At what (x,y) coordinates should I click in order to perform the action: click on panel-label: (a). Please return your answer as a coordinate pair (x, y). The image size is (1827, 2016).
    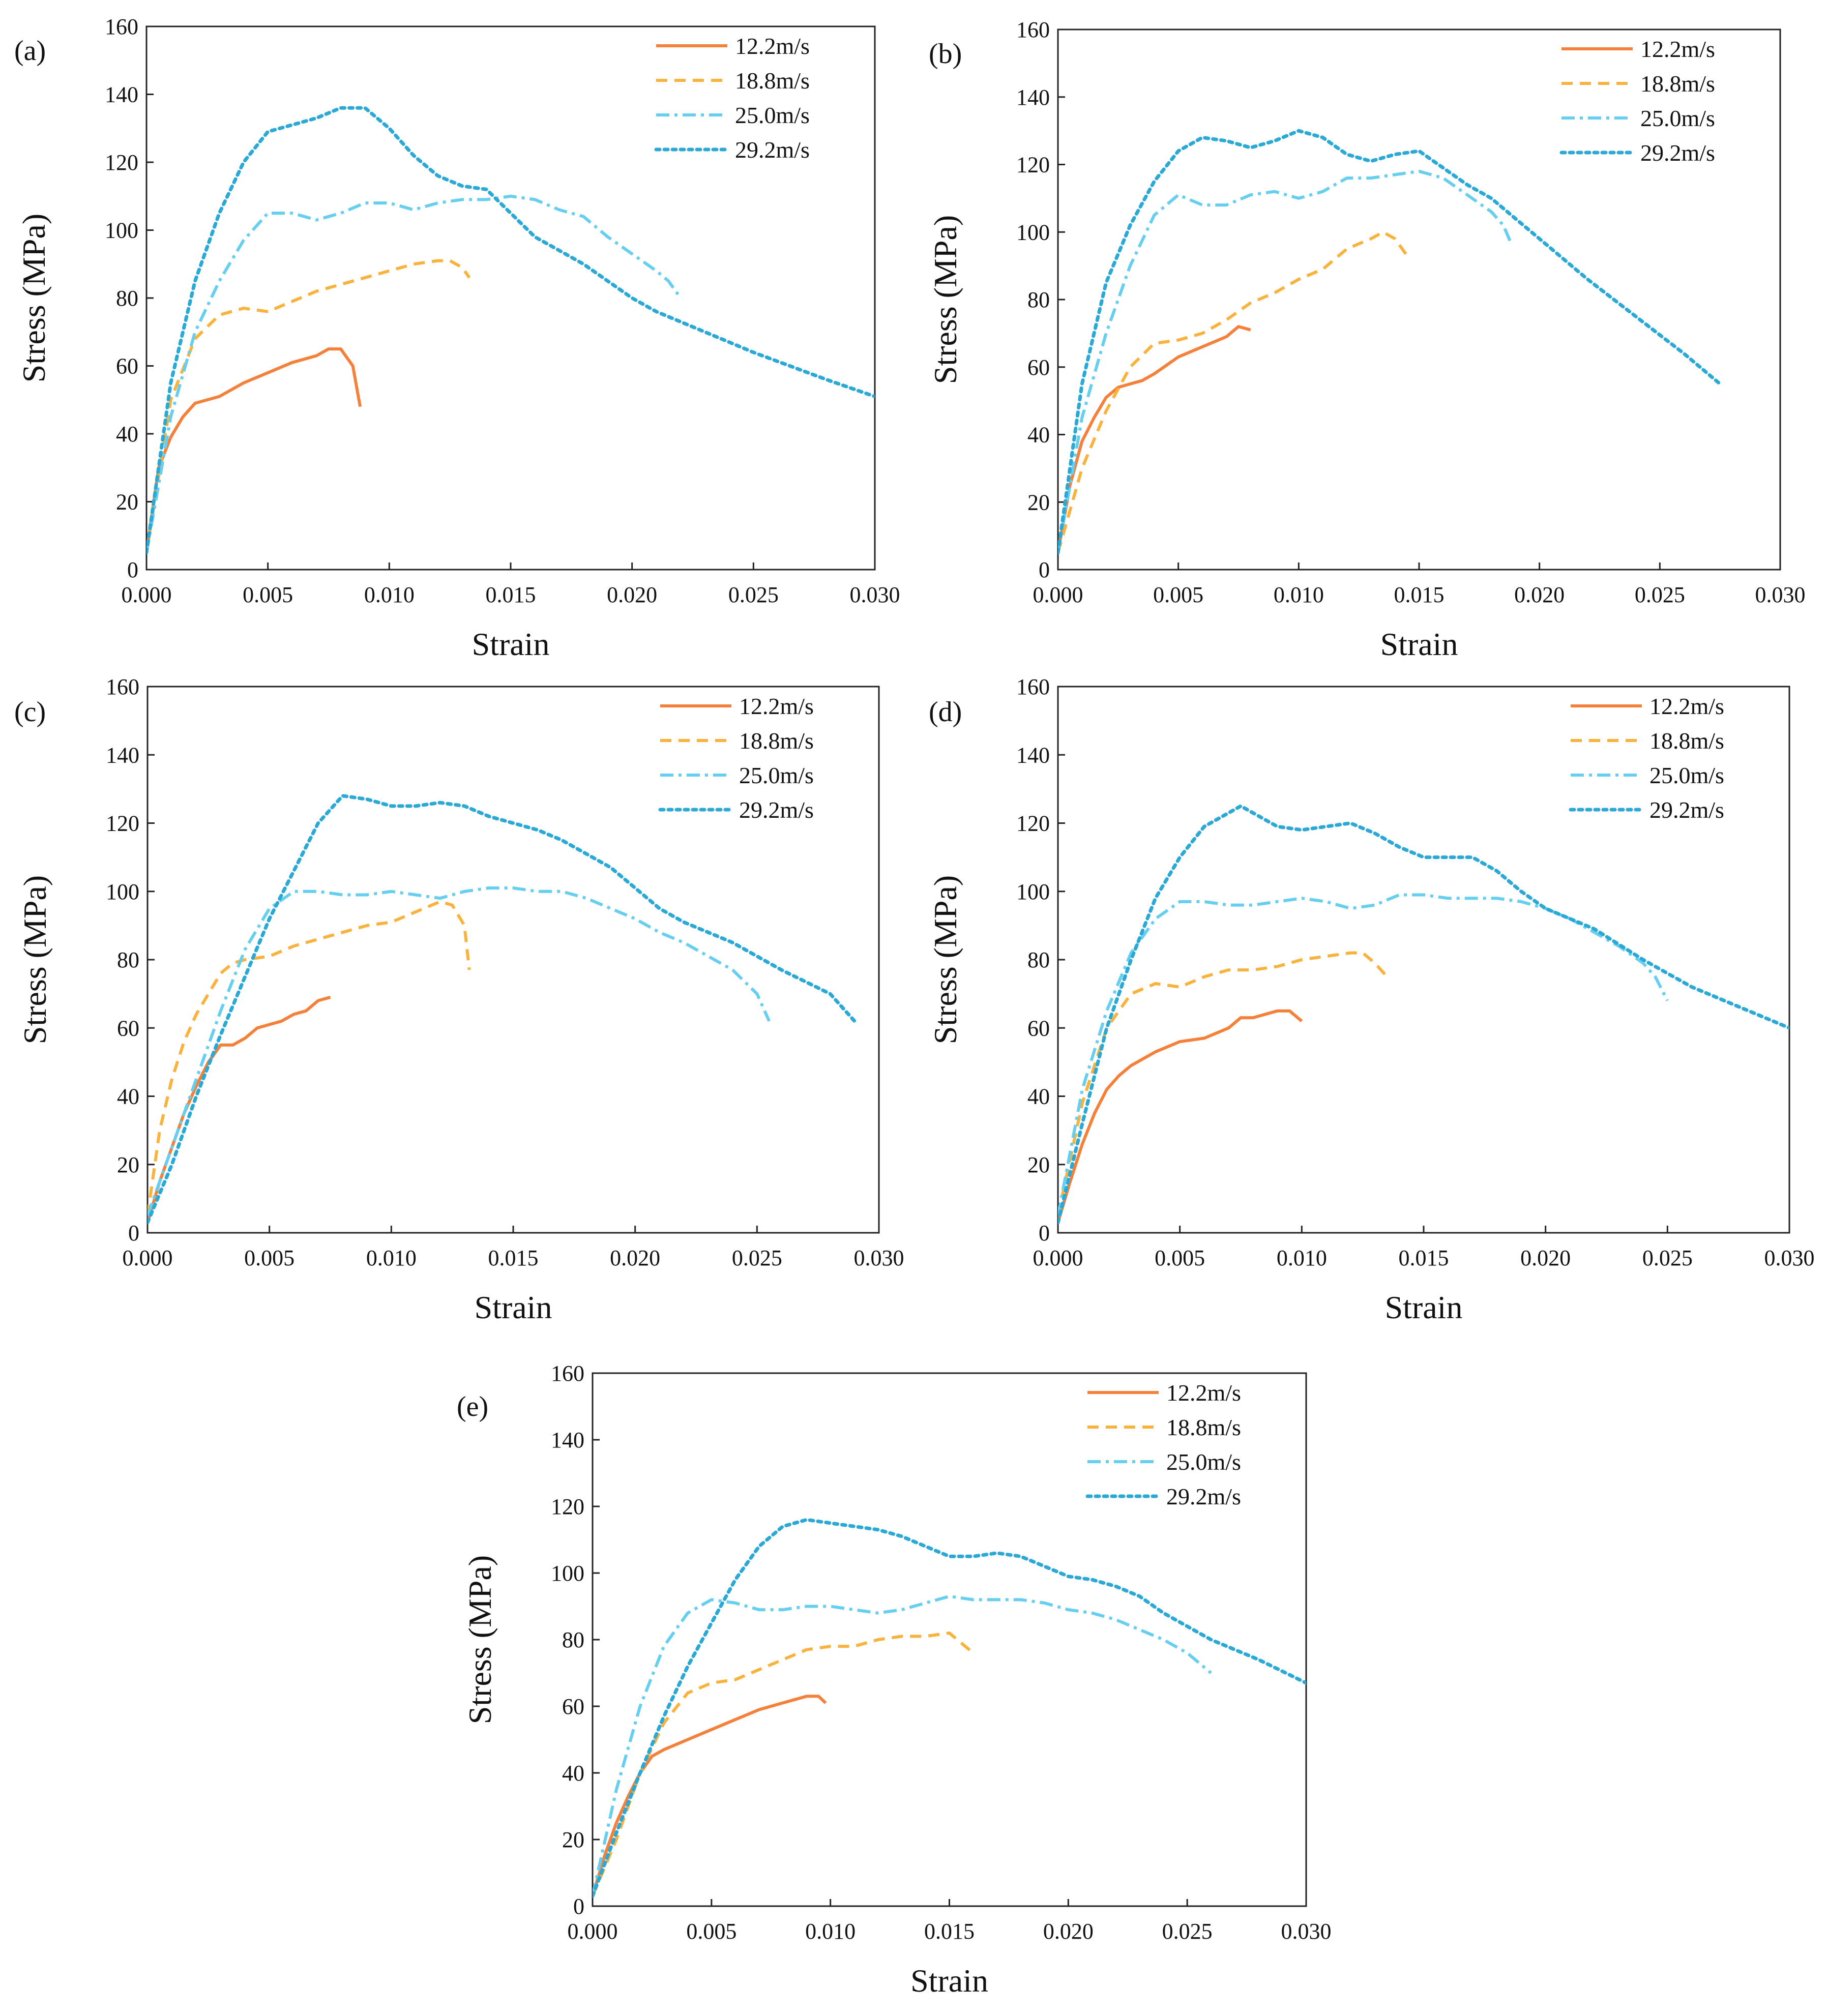
    Looking at the image, I should click on (30, 51).